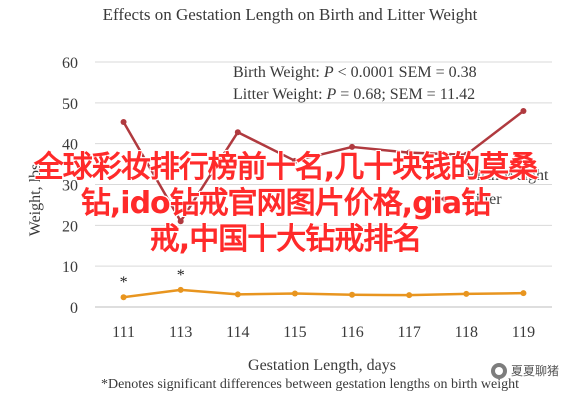 Image resolution: width=571 pixels, height=405 pixels. Describe the element at coordinates (70, 145) in the screenshot. I see `y-tick-label: 40` at that location.